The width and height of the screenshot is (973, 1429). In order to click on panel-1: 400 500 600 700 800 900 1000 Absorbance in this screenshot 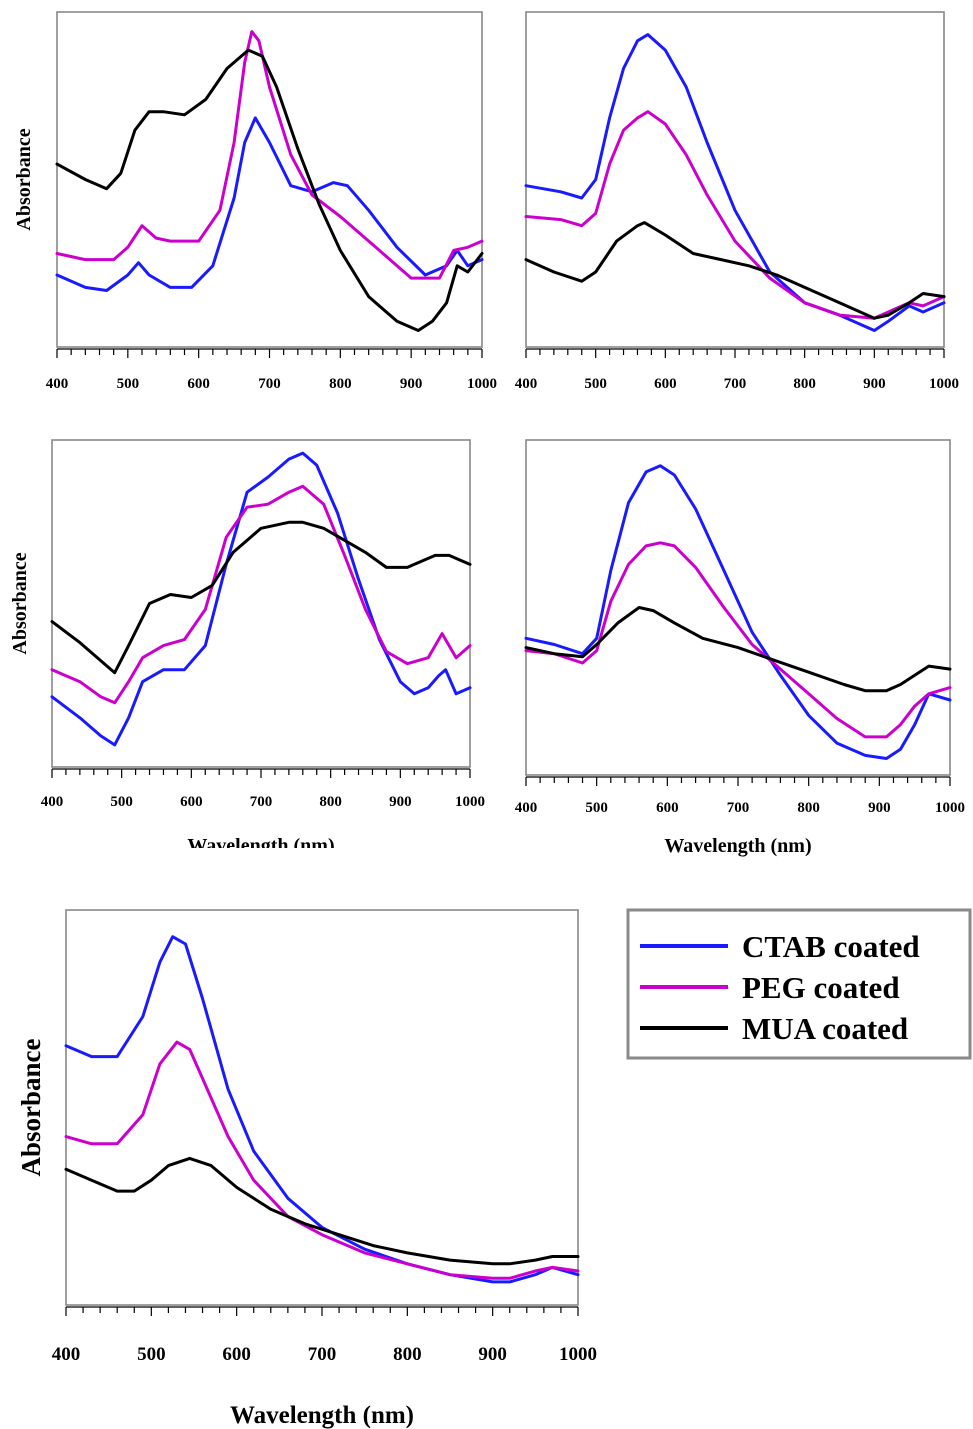, I will do `click(255, 201)`.